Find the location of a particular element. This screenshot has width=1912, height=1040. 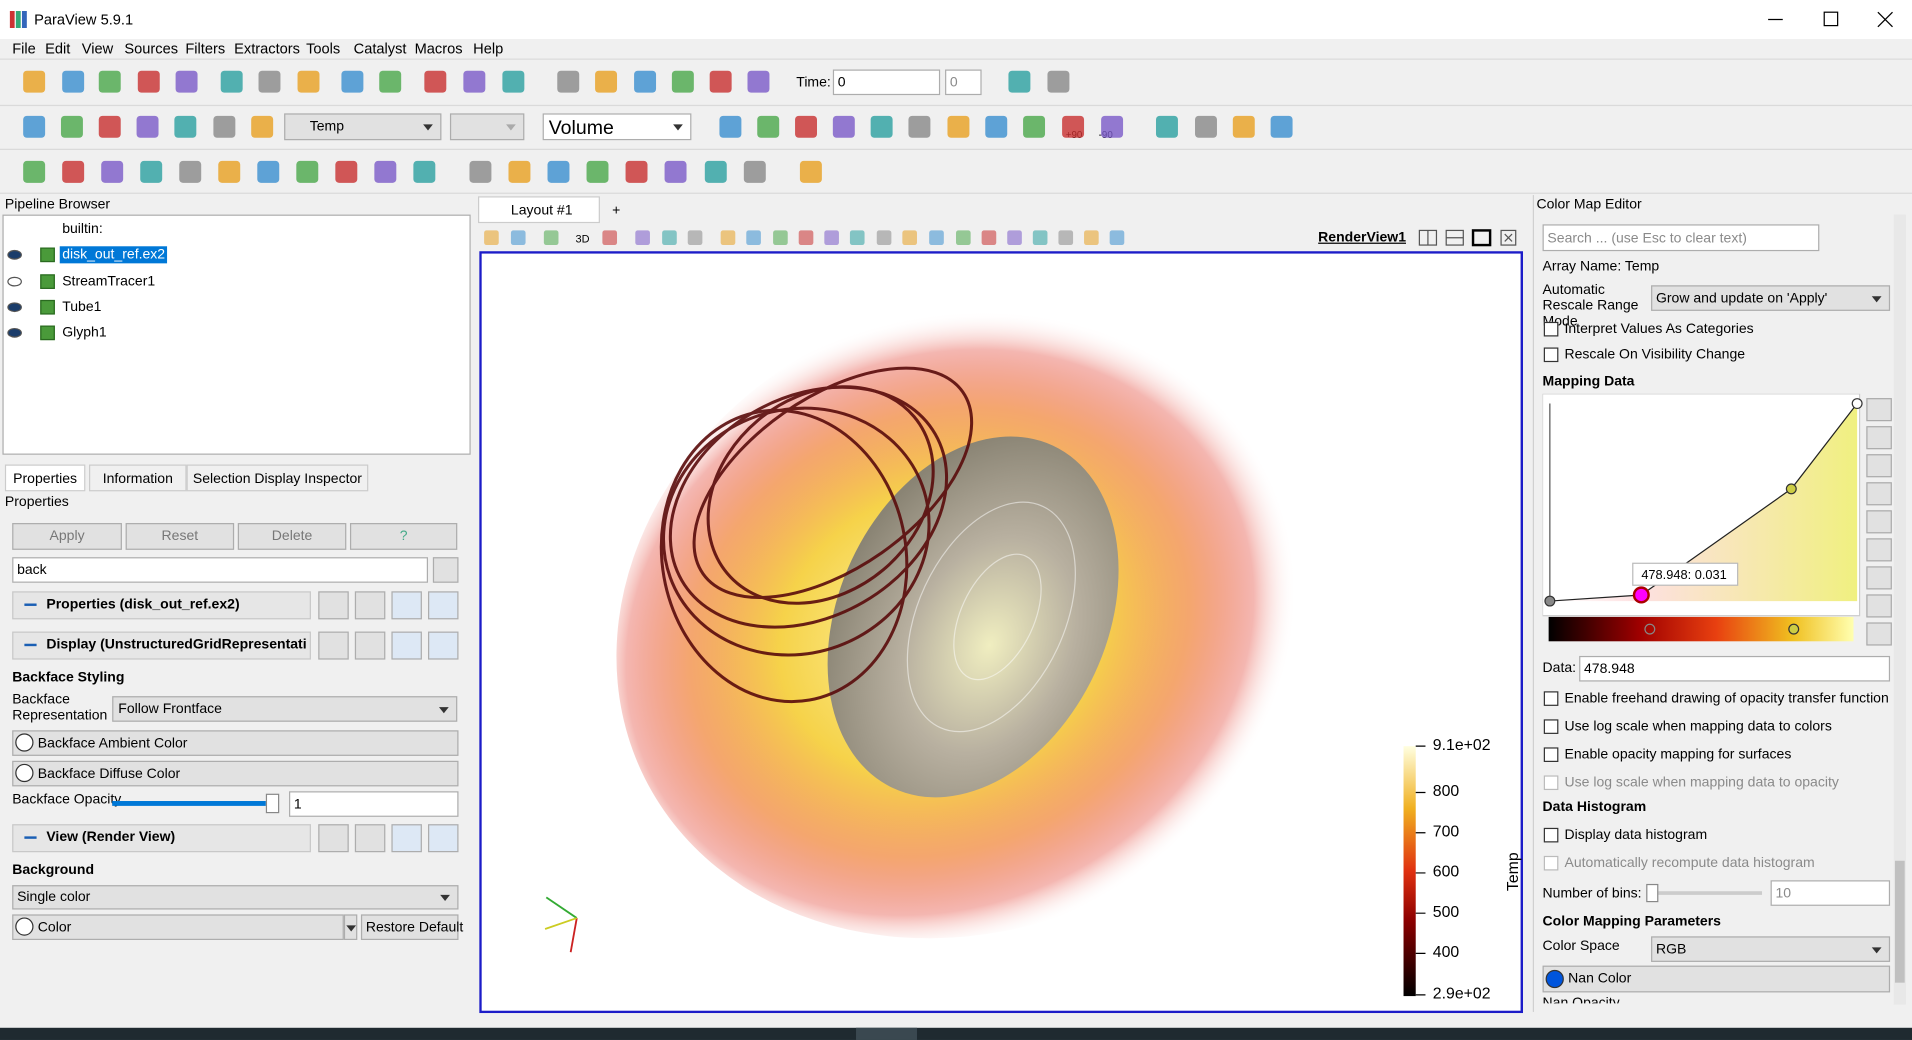

time-step-spinbox: 0 is located at coordinates (963, 82).